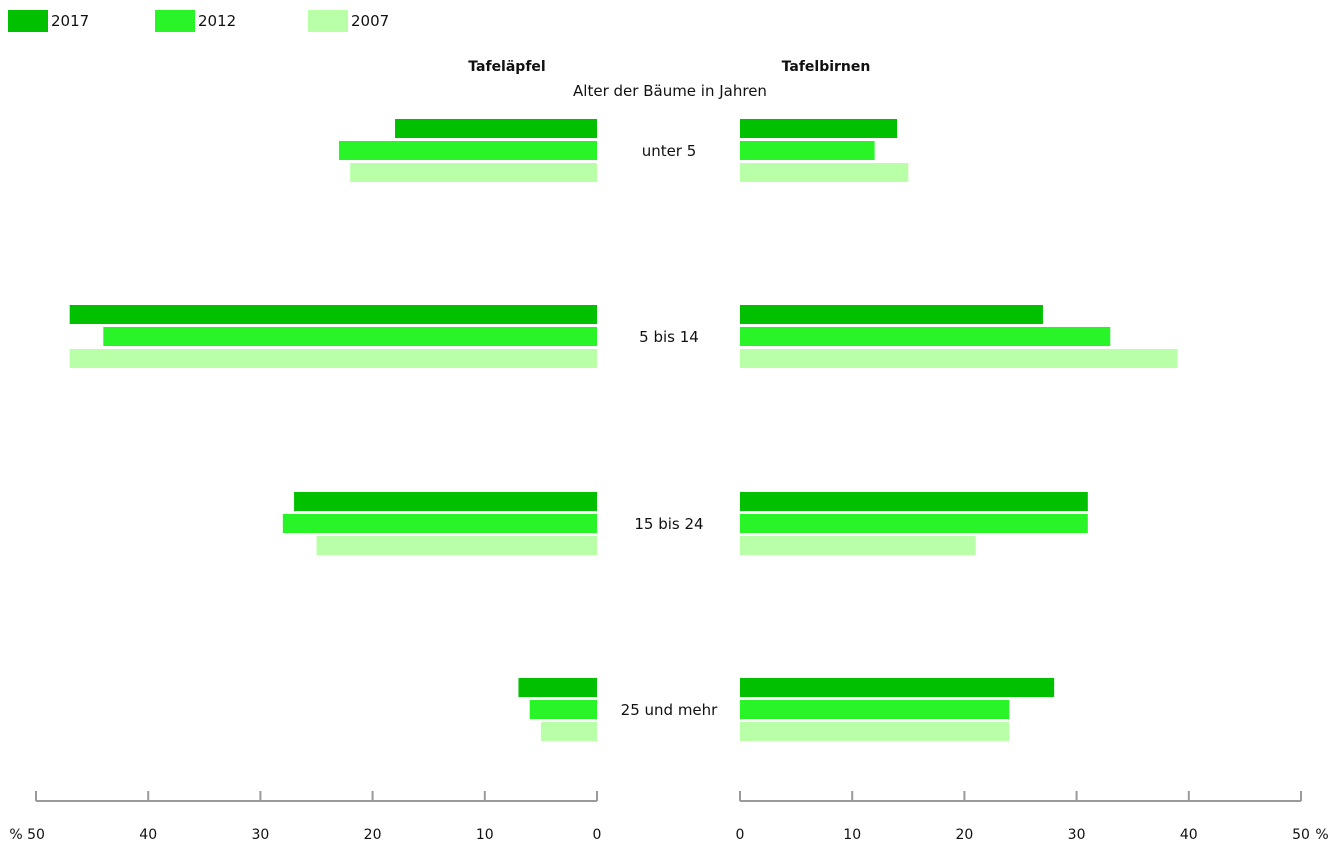  I want to click on tick-label-left: 50, so click(36, 835).